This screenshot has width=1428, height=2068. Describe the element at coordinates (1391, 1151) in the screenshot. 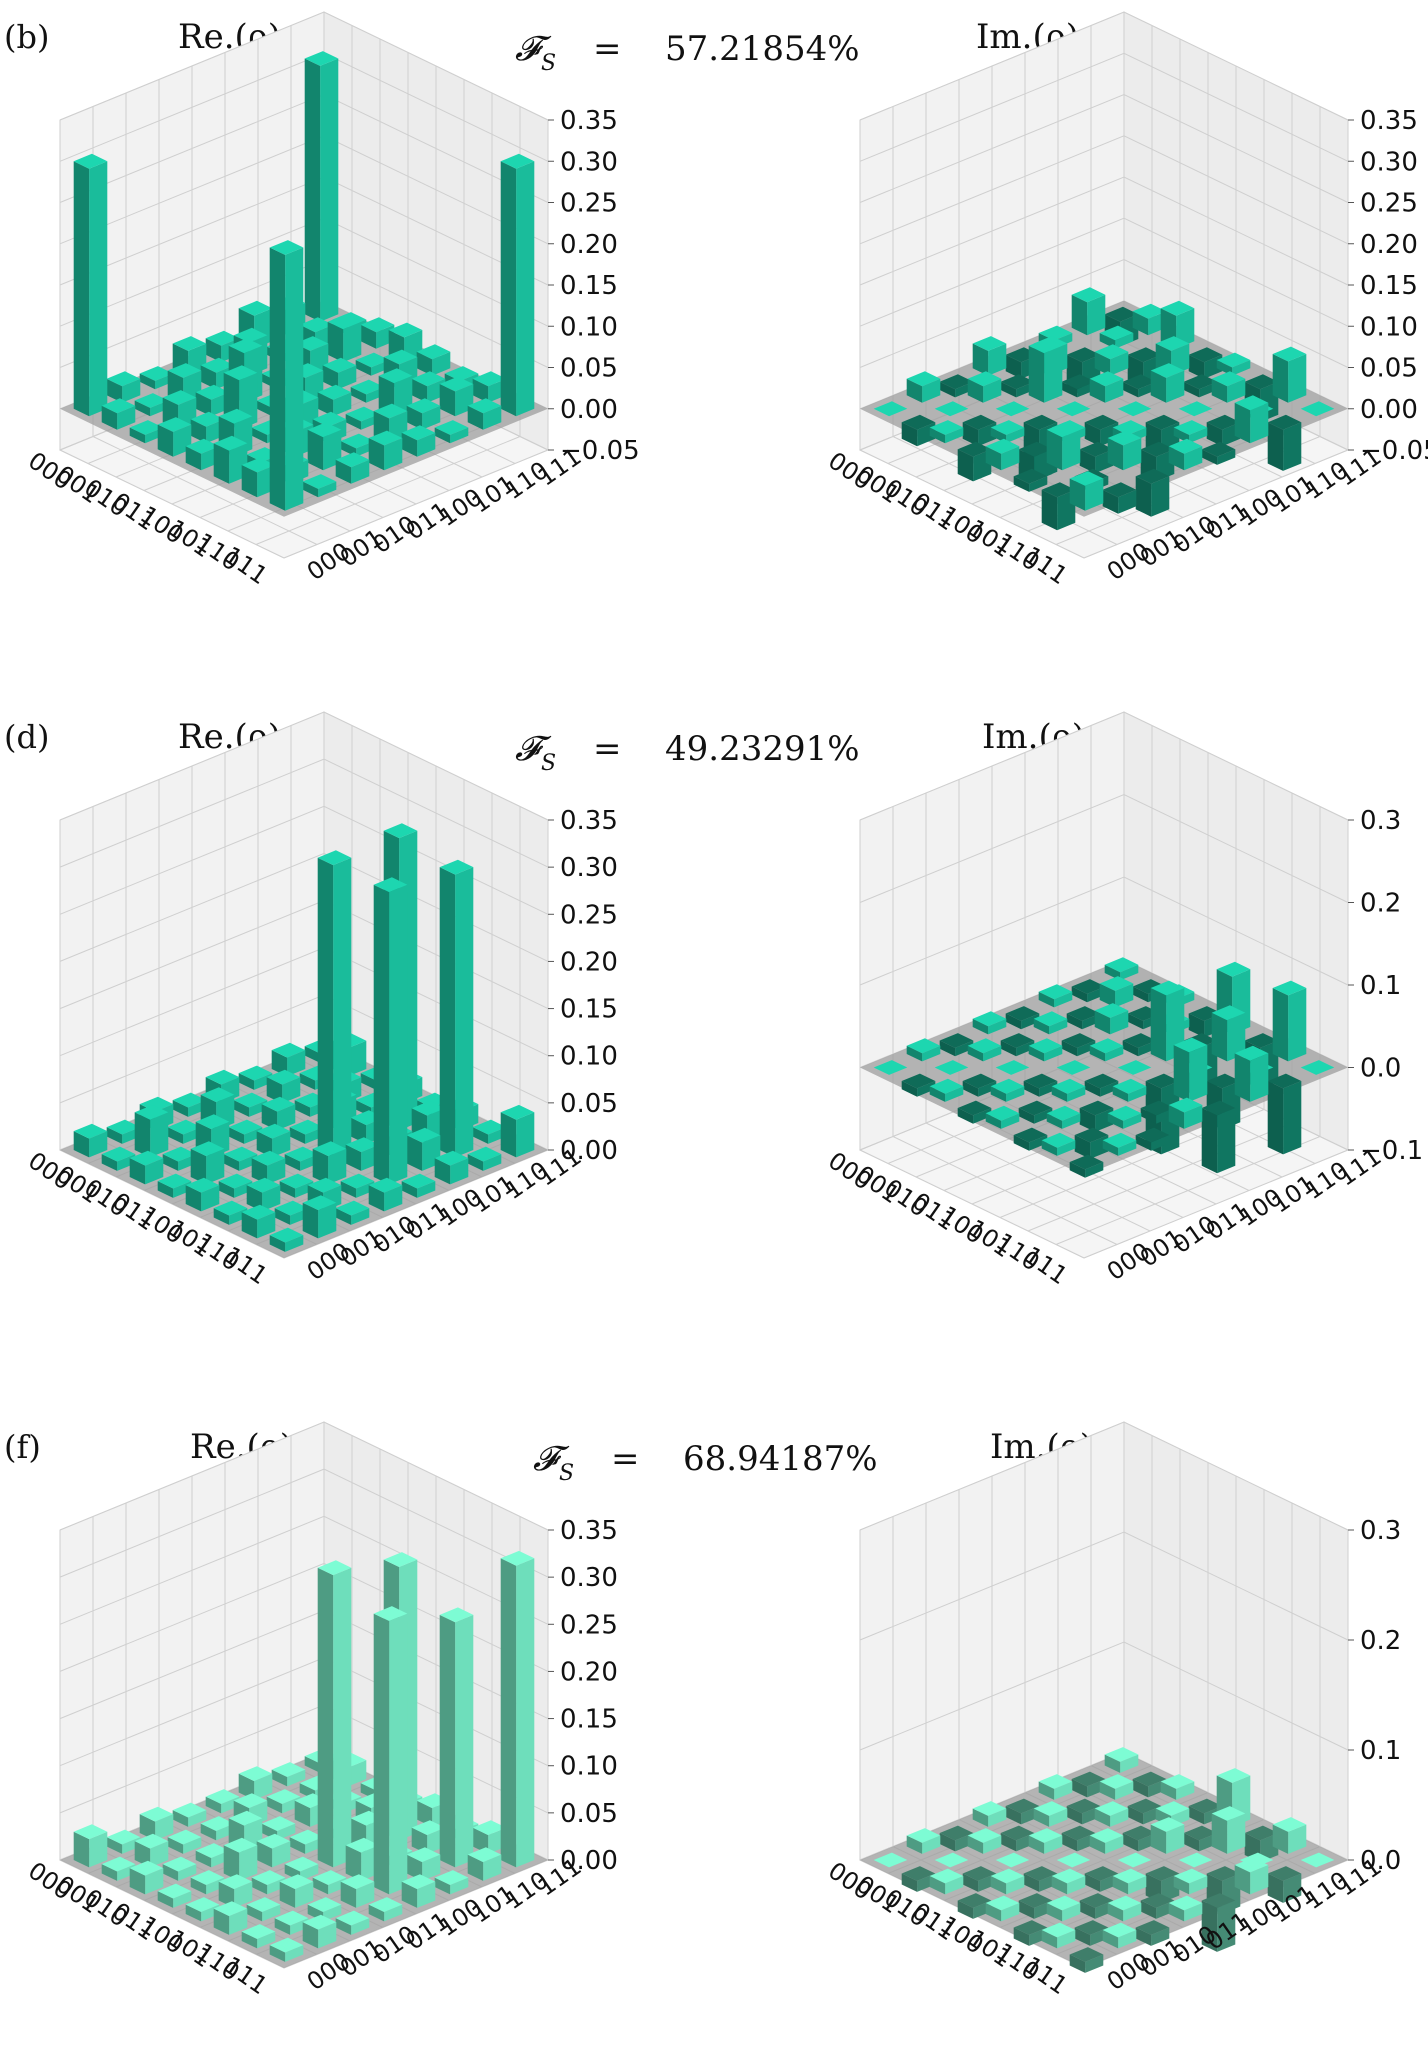

I see `z-tick-label: −0.1` at that location.